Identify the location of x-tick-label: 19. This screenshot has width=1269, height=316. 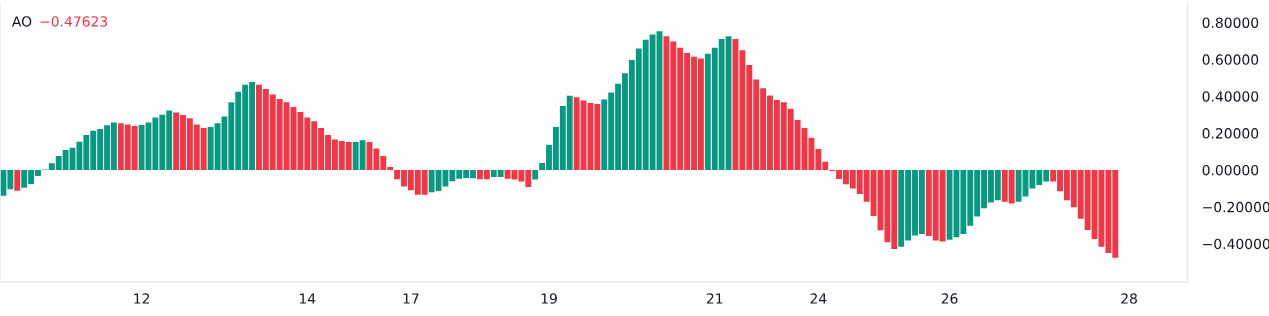
(549, 298).